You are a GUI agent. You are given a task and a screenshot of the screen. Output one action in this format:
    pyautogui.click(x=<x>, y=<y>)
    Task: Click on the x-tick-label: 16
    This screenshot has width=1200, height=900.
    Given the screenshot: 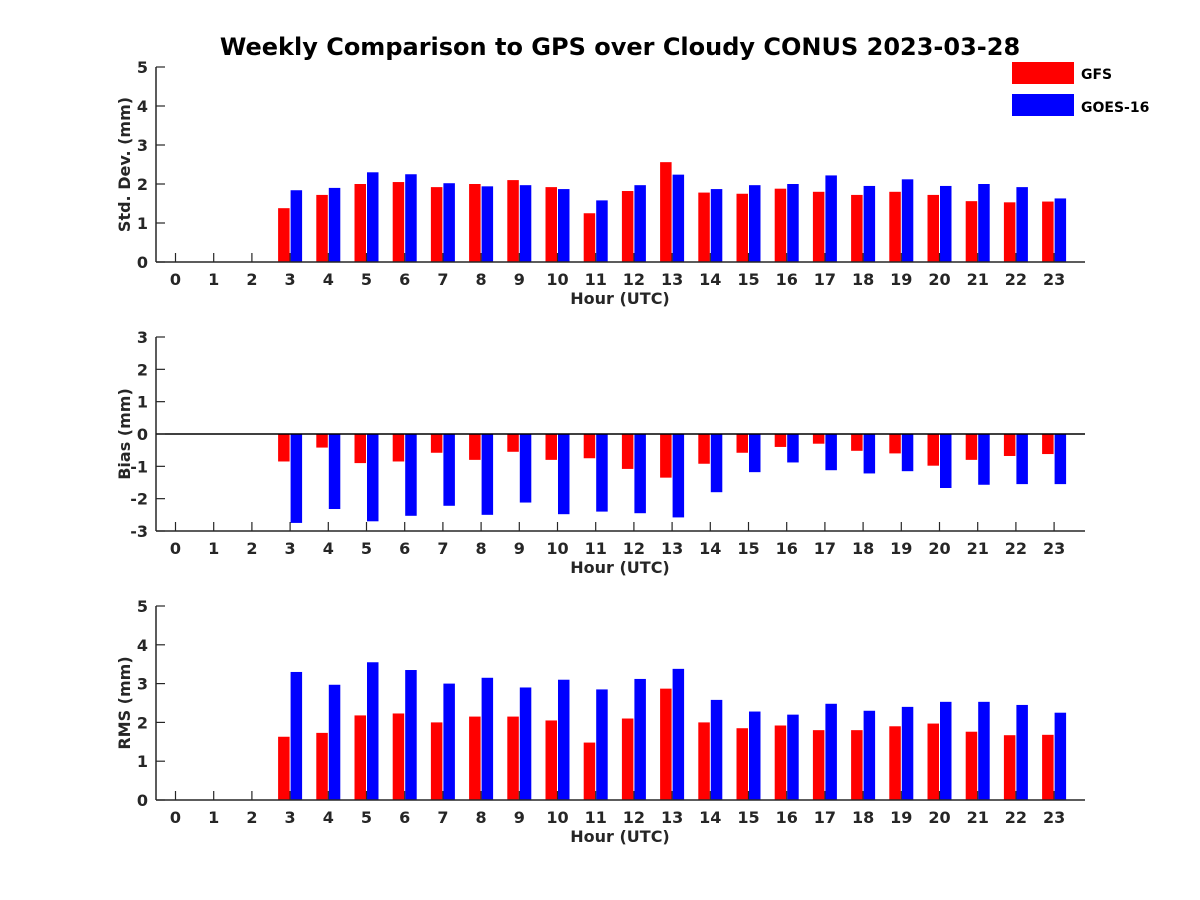 What is the action you would take?
    pyautogui.click(x=787, y=279)
    